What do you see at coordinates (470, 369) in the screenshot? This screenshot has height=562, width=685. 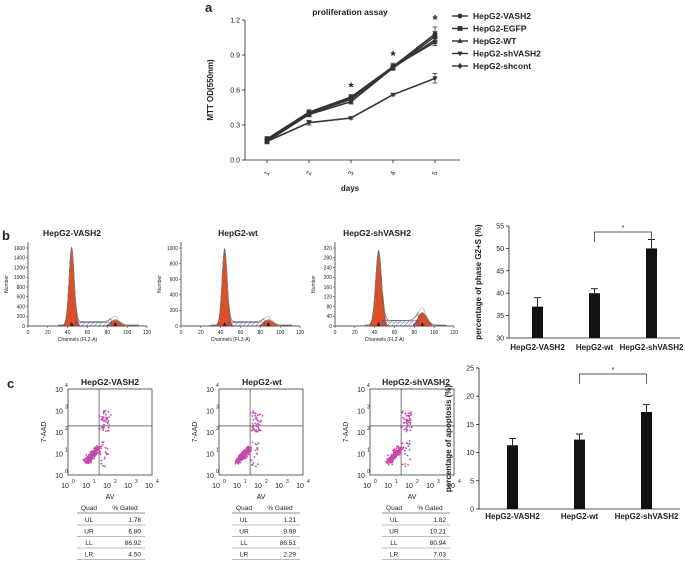 I see `bar-y-tick-label: 25` at bounding box center [470, 369].